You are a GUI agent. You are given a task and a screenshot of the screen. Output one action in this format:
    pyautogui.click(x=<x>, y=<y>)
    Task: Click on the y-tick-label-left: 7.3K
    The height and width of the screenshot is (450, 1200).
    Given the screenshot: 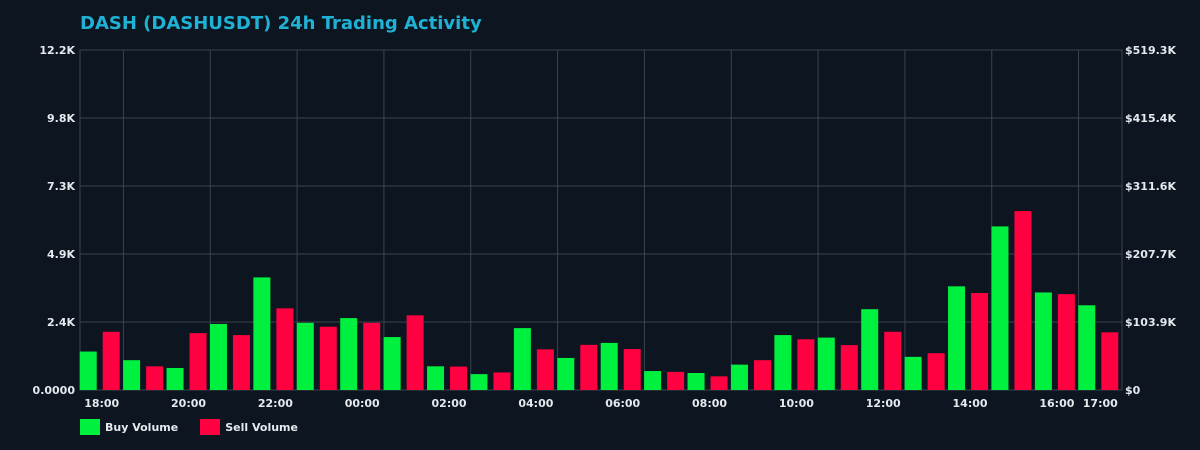 What is the action you would take?
    pyautogui.click(x=61, y=186)
    